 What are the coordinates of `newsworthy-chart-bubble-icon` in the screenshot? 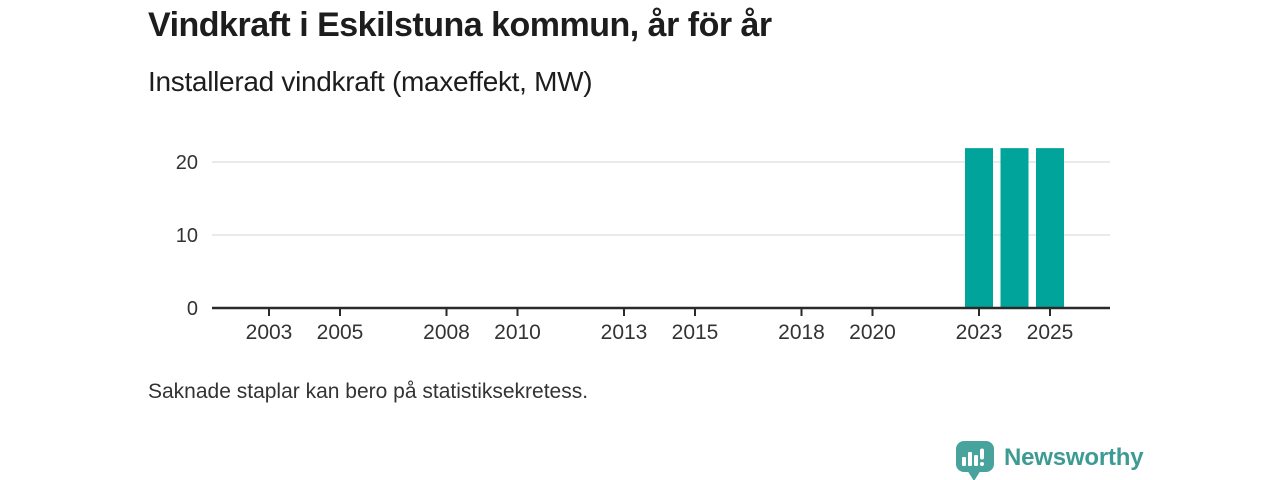 It's located at (975, 460).